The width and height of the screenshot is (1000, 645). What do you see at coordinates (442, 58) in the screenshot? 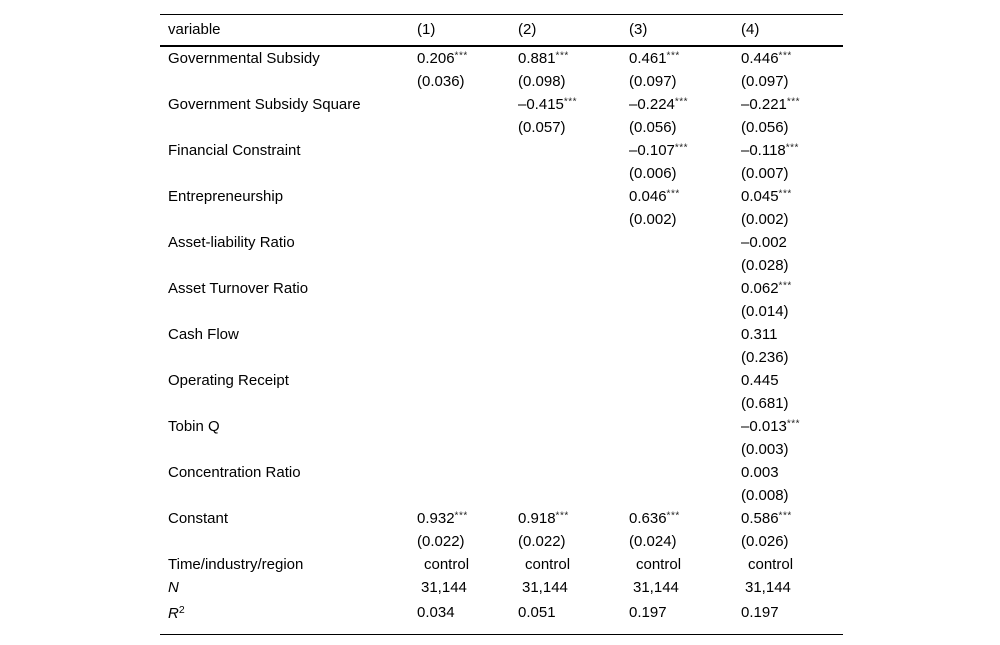
I see `coefficient-cell: 0.206***` at bounding box center [442, 58].